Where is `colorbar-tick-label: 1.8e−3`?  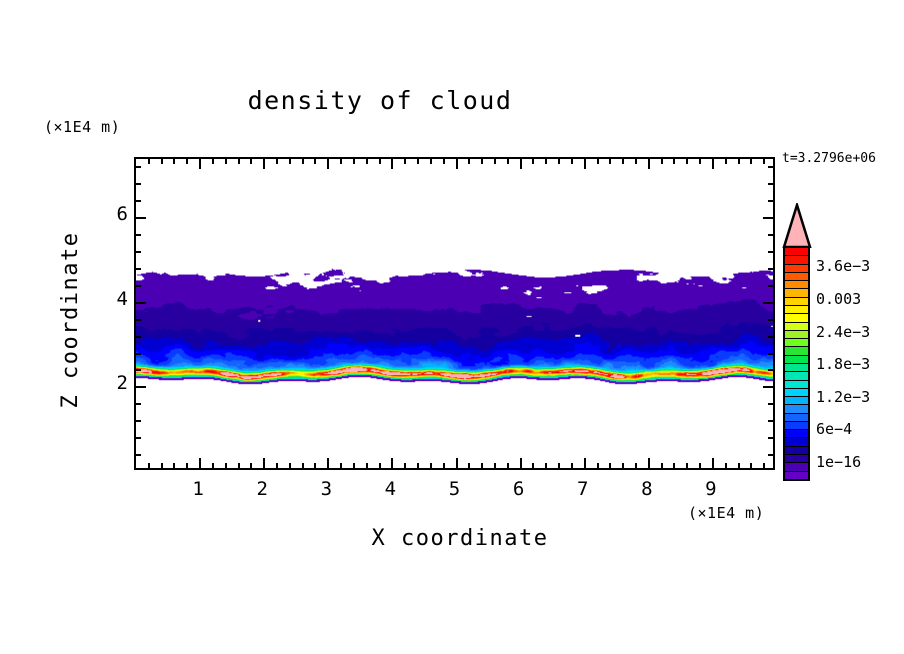 colorbar-tick-label: 1.8e−3 is located at coordinates (843, 364).